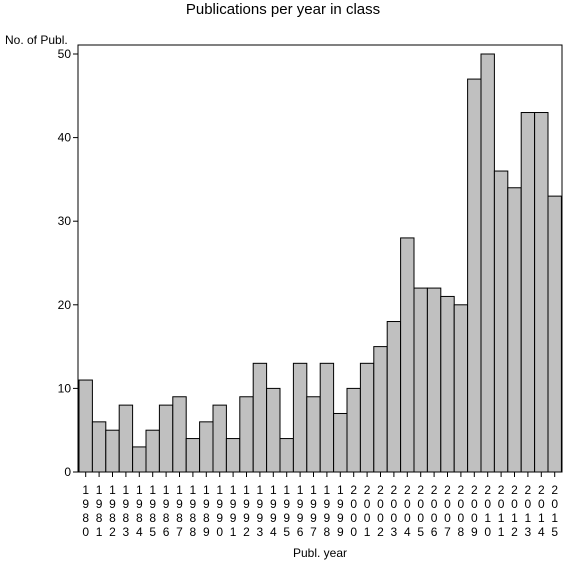  Describe the element at coordinates (179, 434) in the screenshot. I see `bar-1987` at that location.